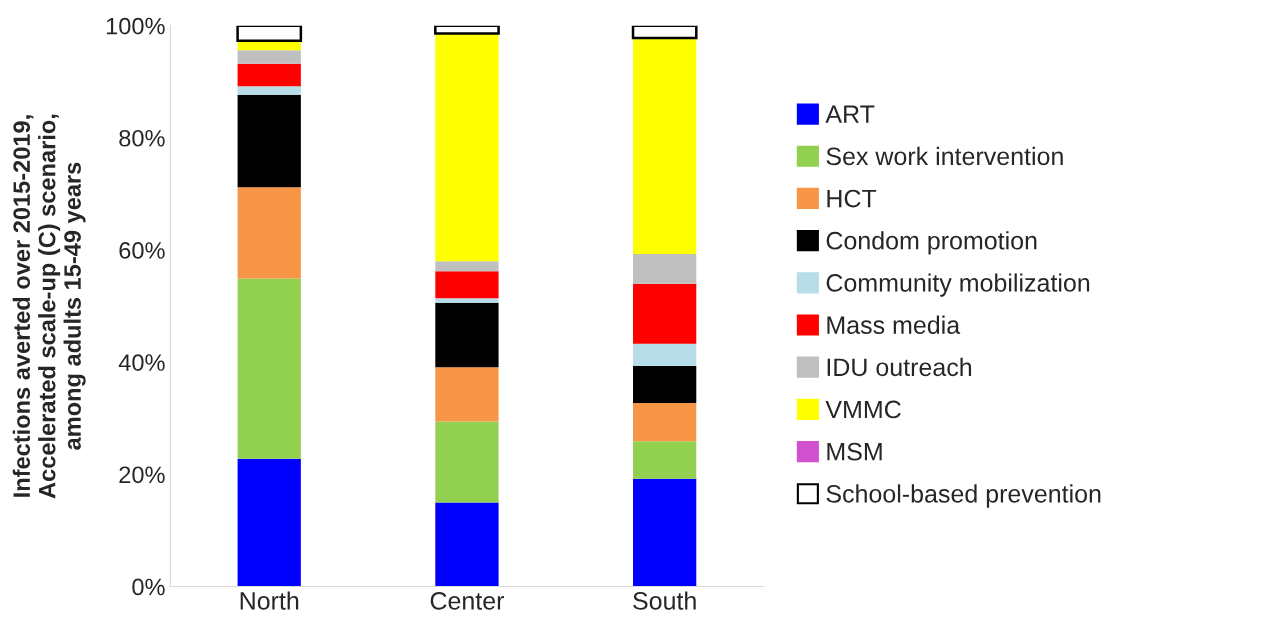 This screenshot has width=1262, height=641. Describe the element at coordinates (269, 600) in the screenshot. I see `x-tick-label: North` at that location.